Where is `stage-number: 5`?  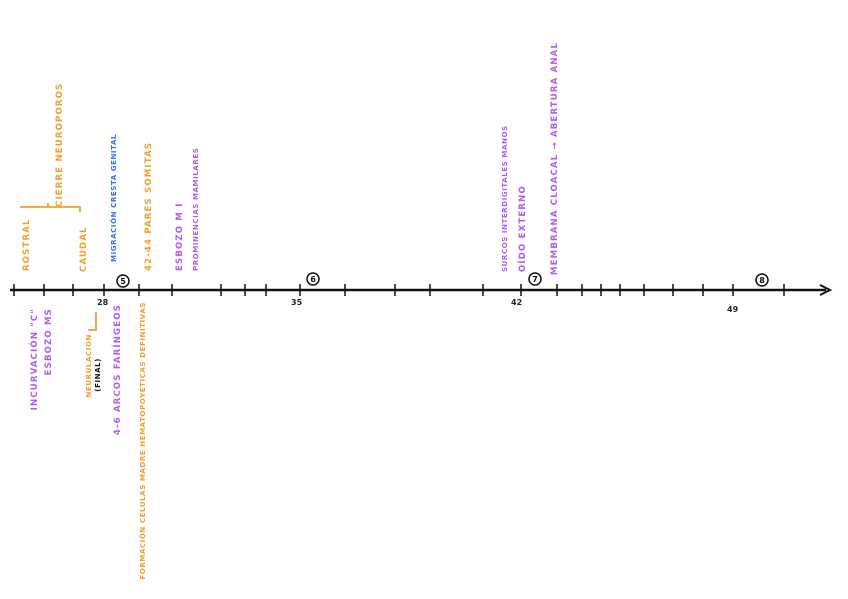 stage-number: 5 is located at coordinates (123, 281).